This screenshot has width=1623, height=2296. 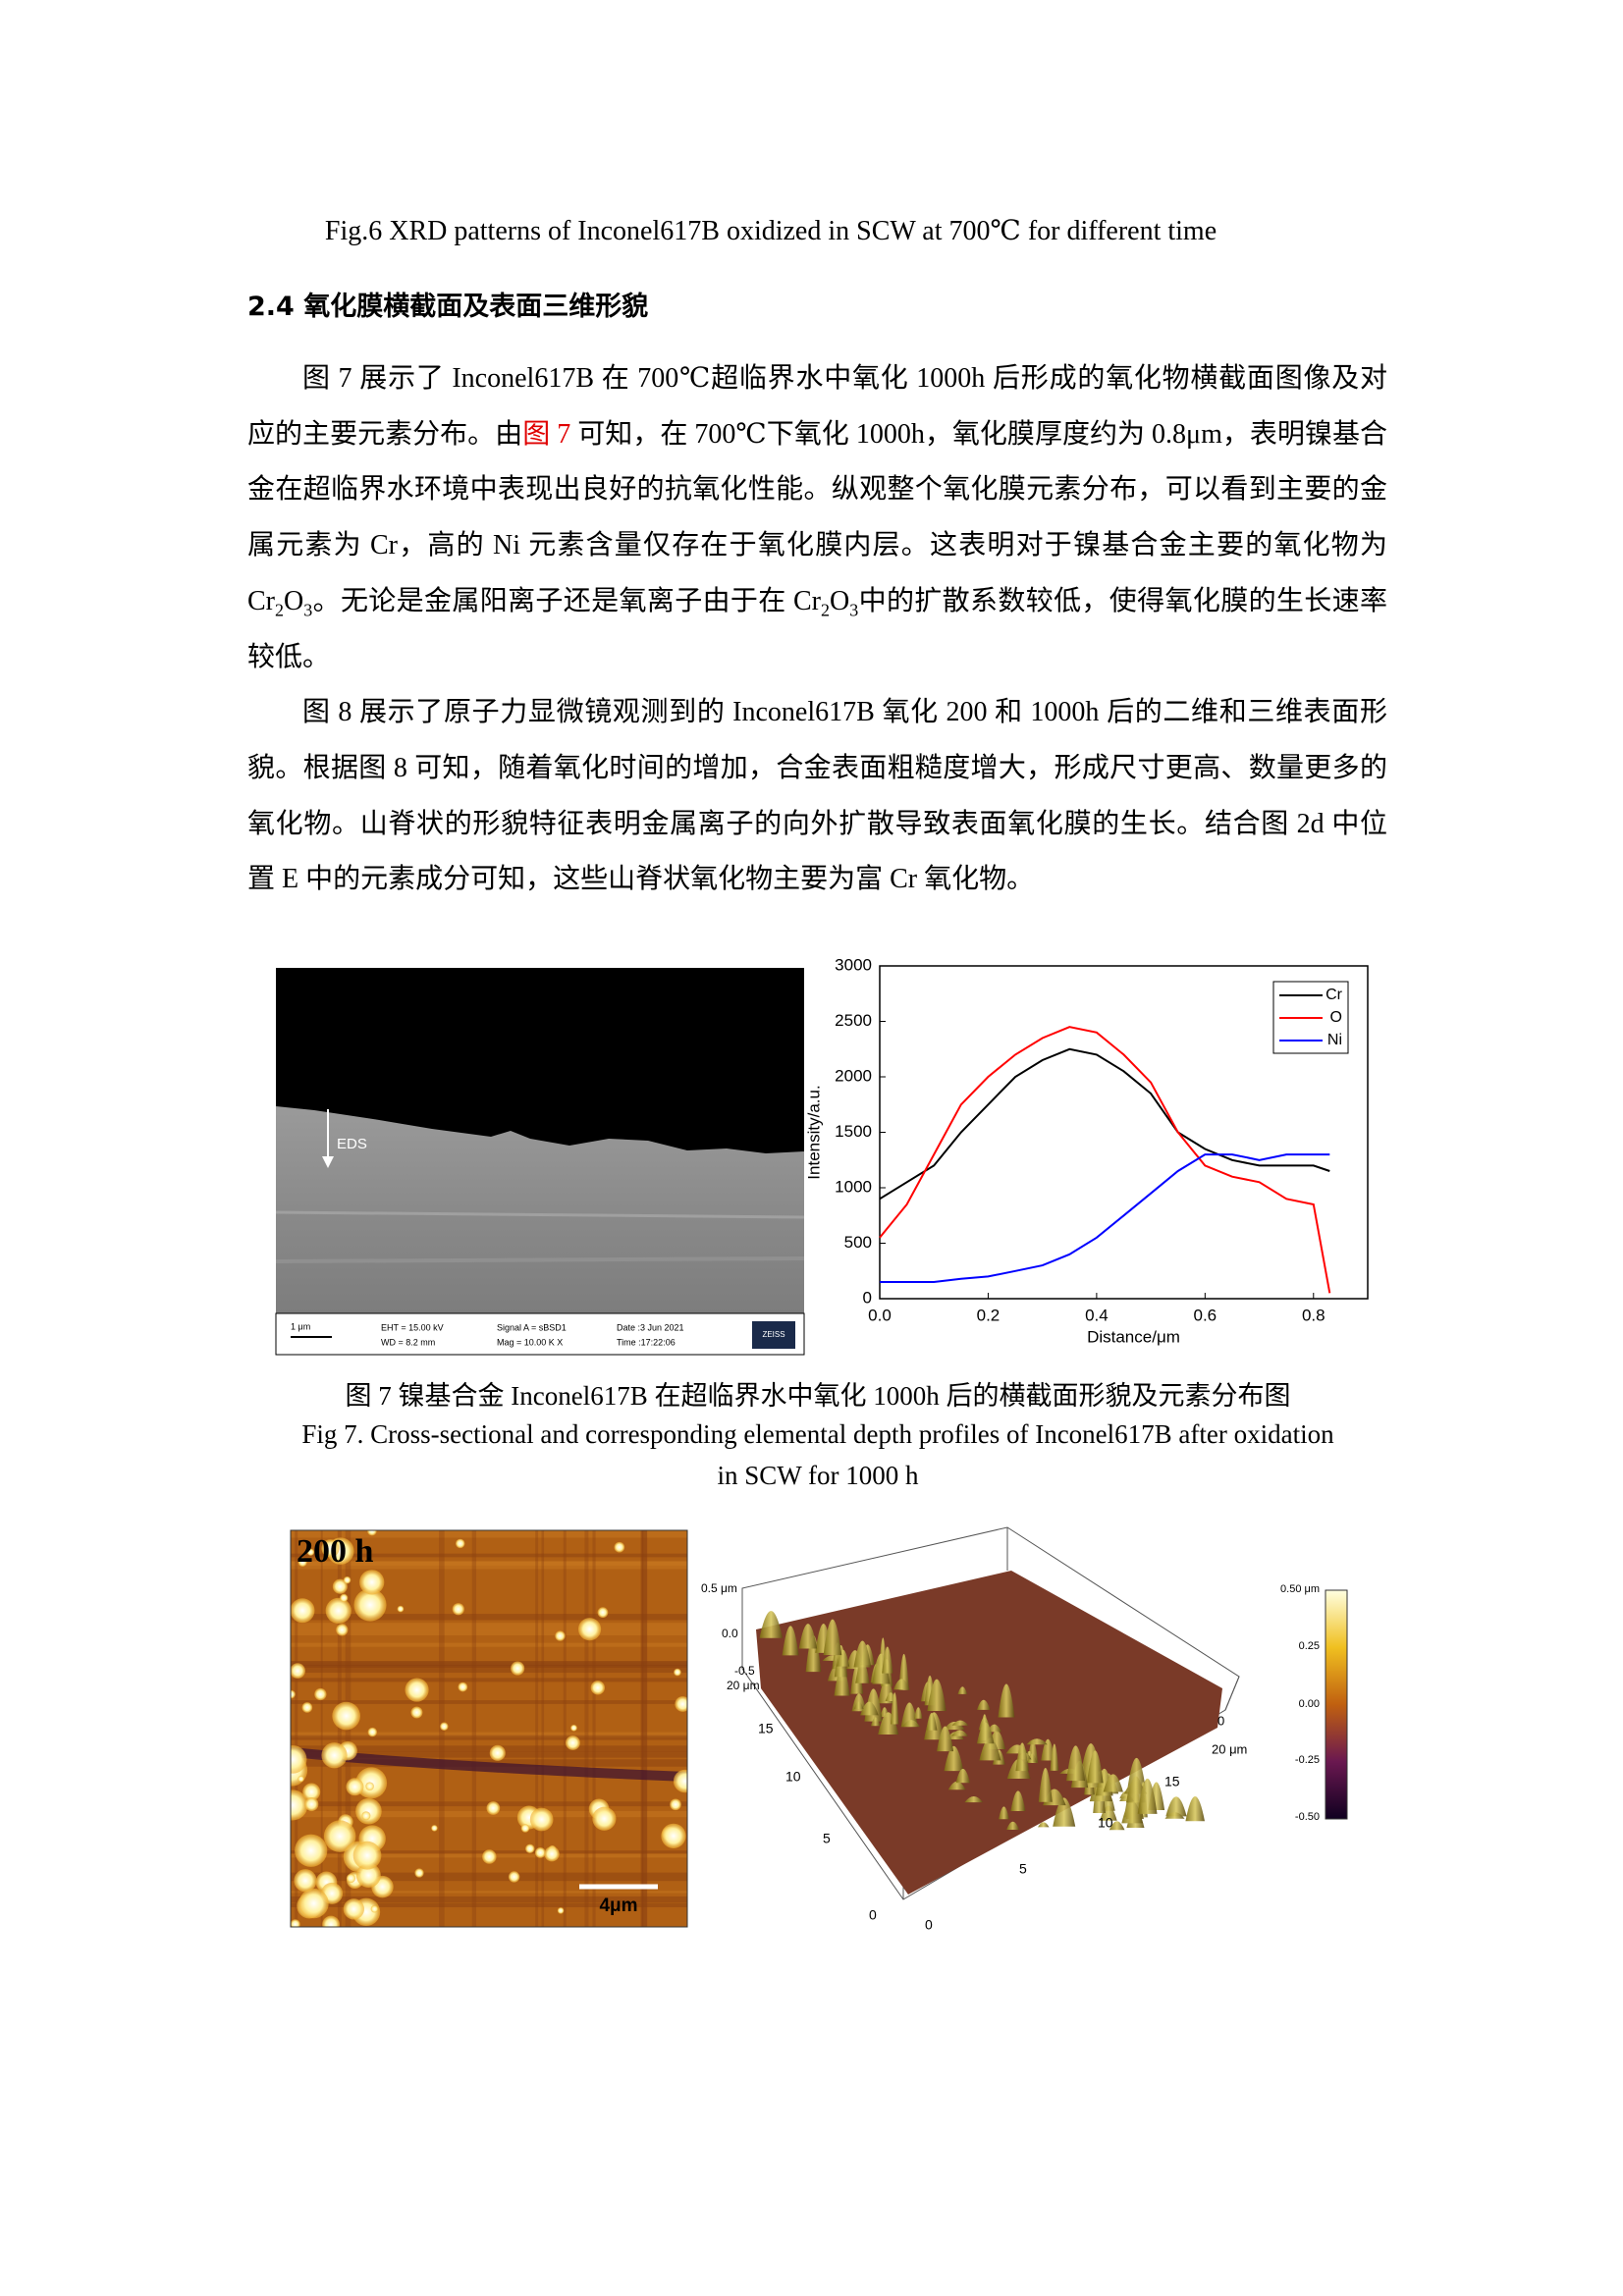 I want to click on text-run: O, so click(x=294, y=601).